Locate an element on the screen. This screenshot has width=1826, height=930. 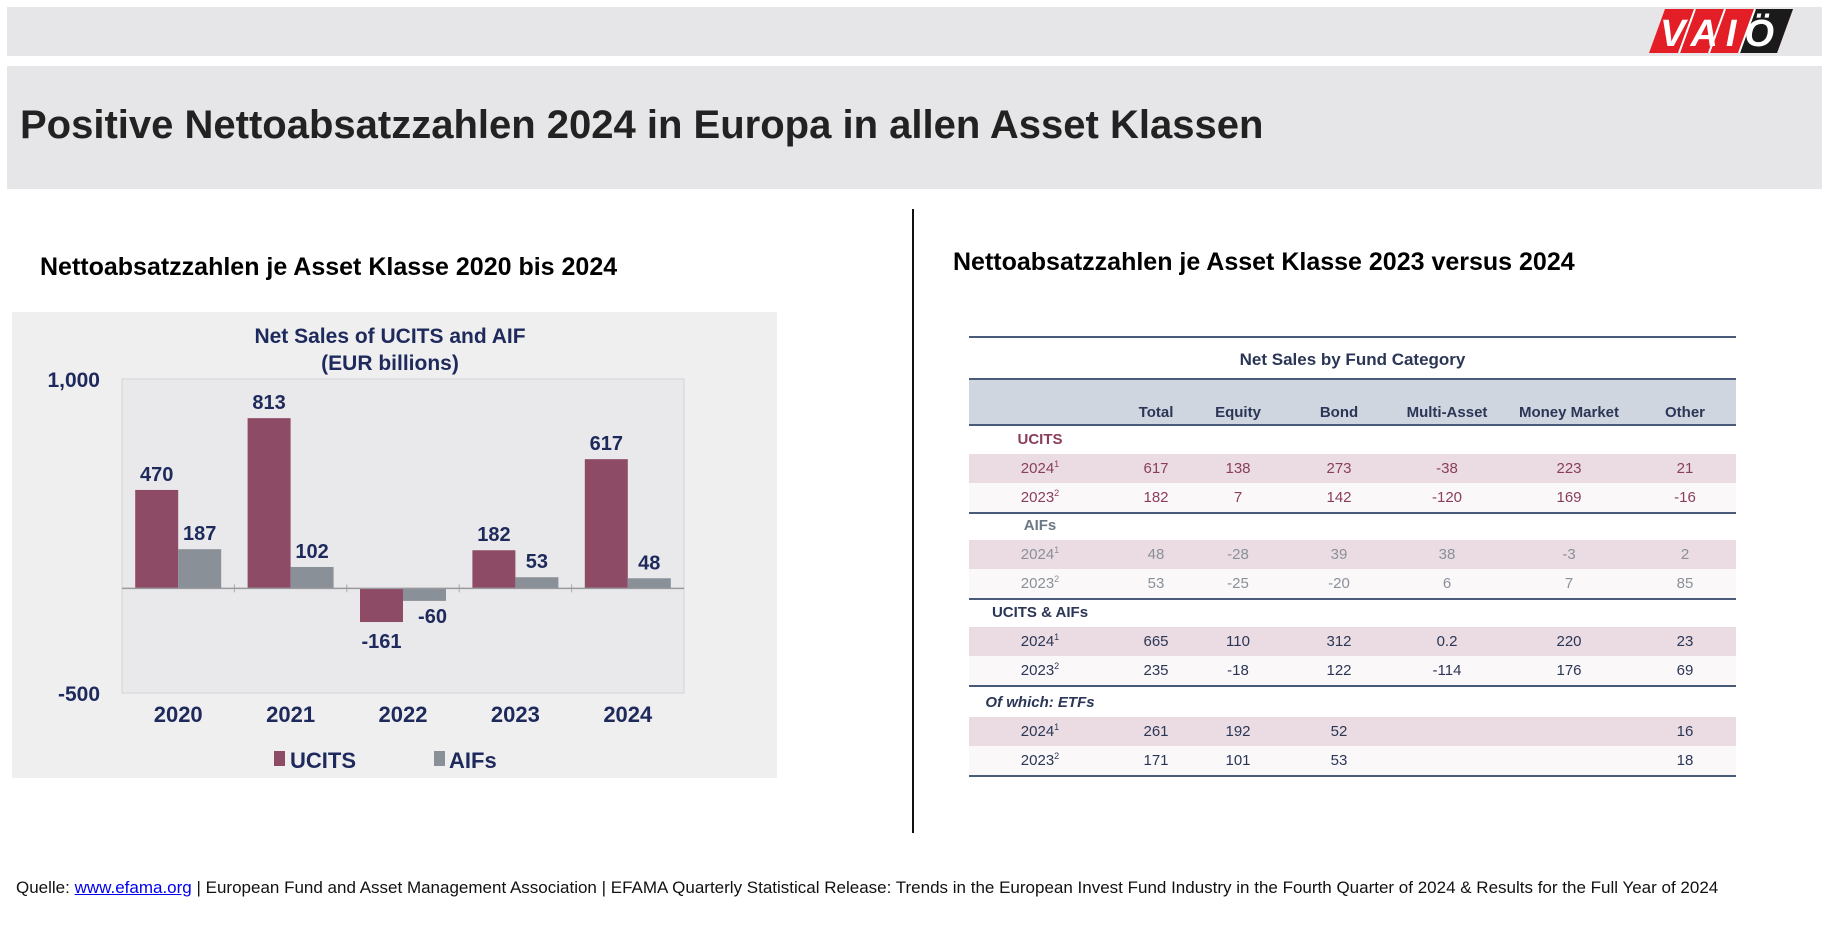
table-cell: 52 is located at coordinates (1339, 731).